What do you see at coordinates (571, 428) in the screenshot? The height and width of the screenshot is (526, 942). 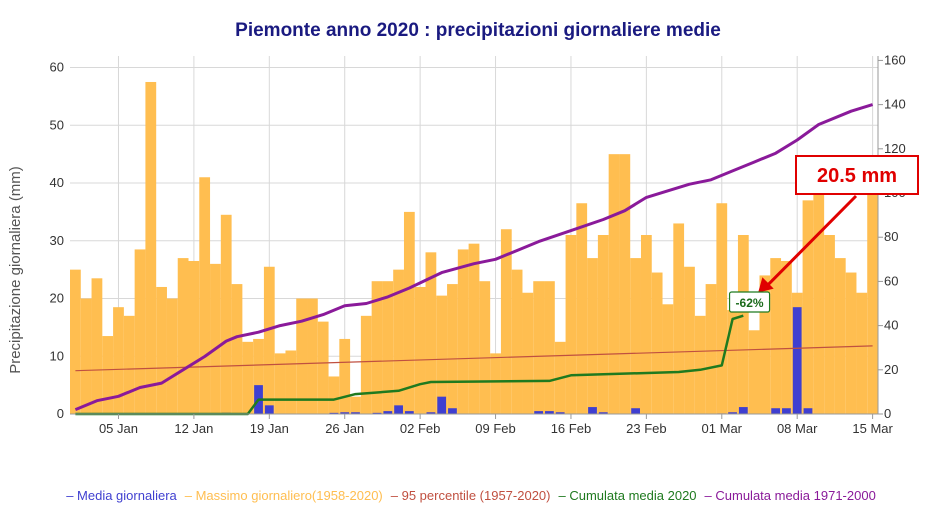 I see `x-tick-6: 16 Feb` at bounding box center [571, 428].